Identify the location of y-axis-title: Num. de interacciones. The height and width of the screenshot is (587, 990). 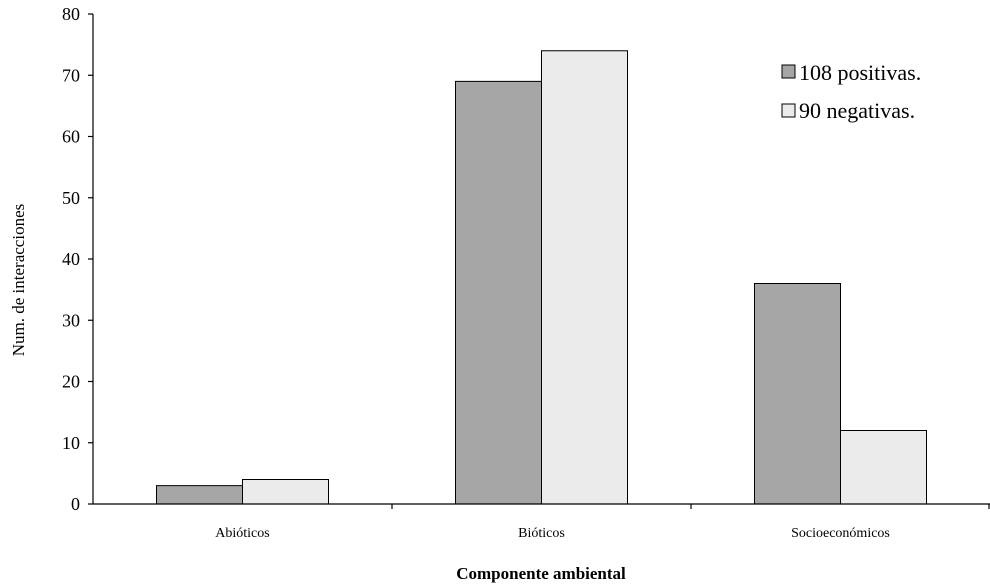
(18, 280).